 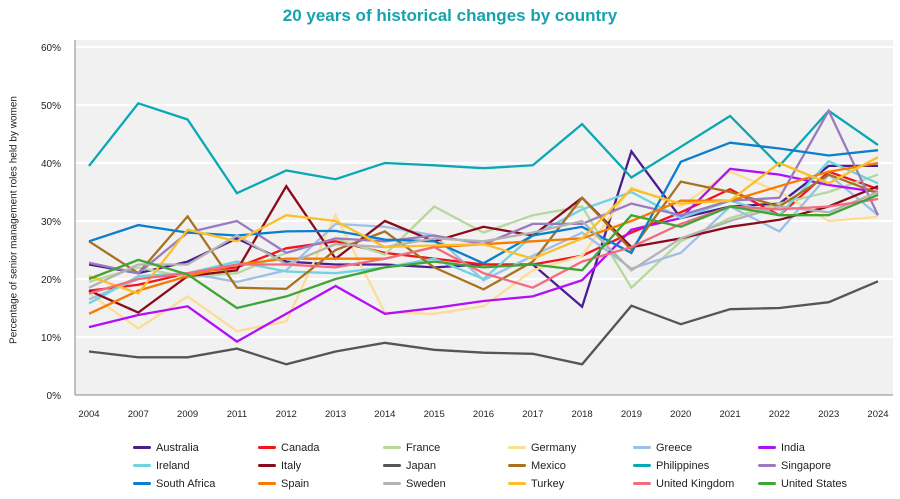 I want to click on legend-item: Mexico, so click(x=570, y=465).